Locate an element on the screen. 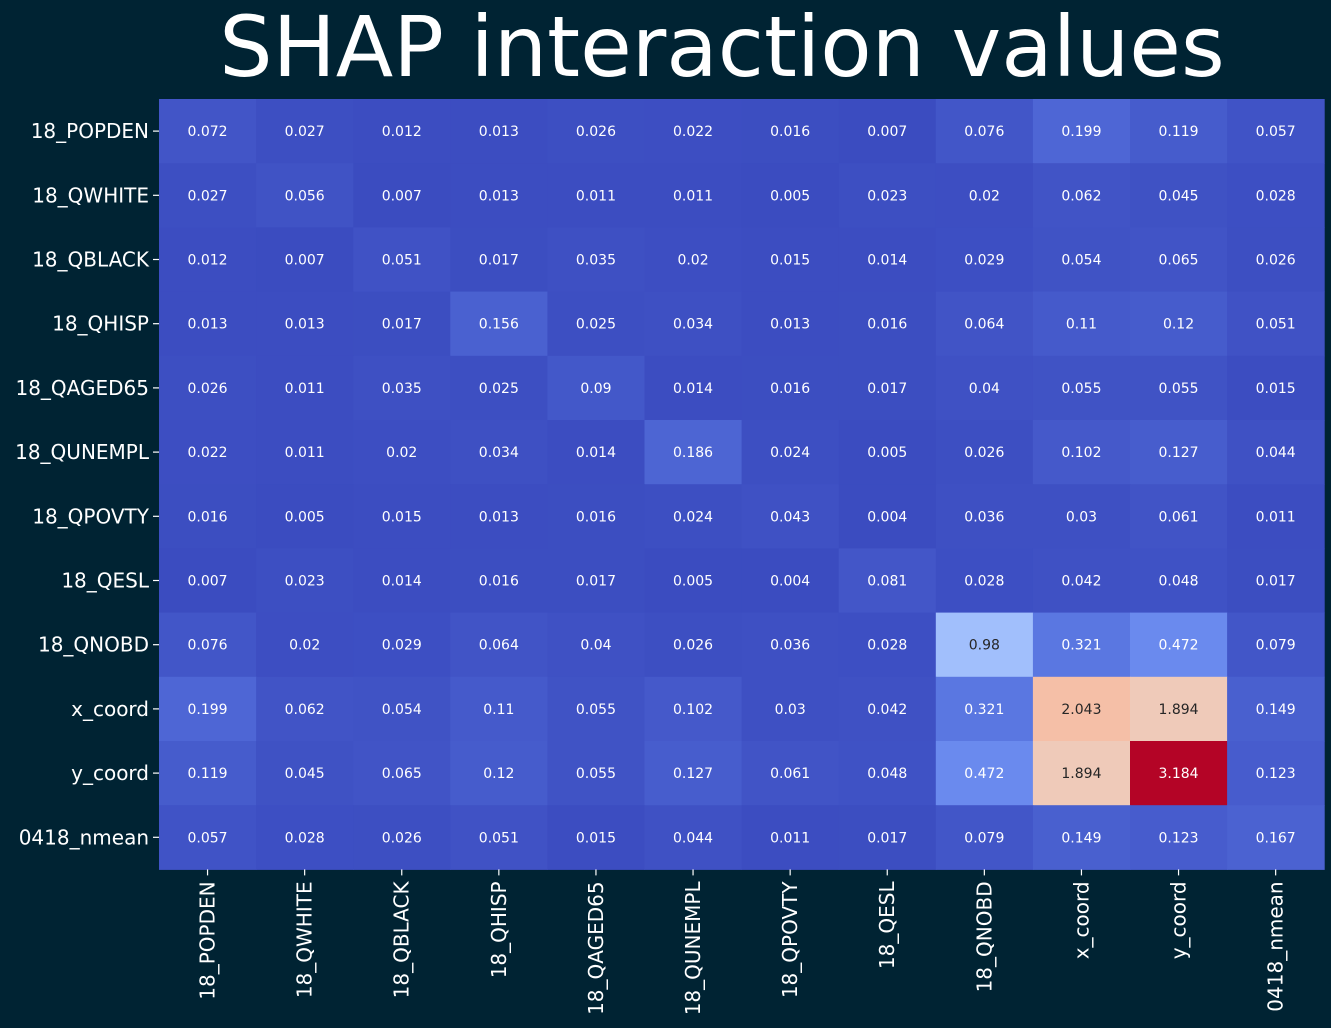 This screenshot has width=1331, height=1028. cell-value-label: 0.149 is located at coordinates (1081, 838).